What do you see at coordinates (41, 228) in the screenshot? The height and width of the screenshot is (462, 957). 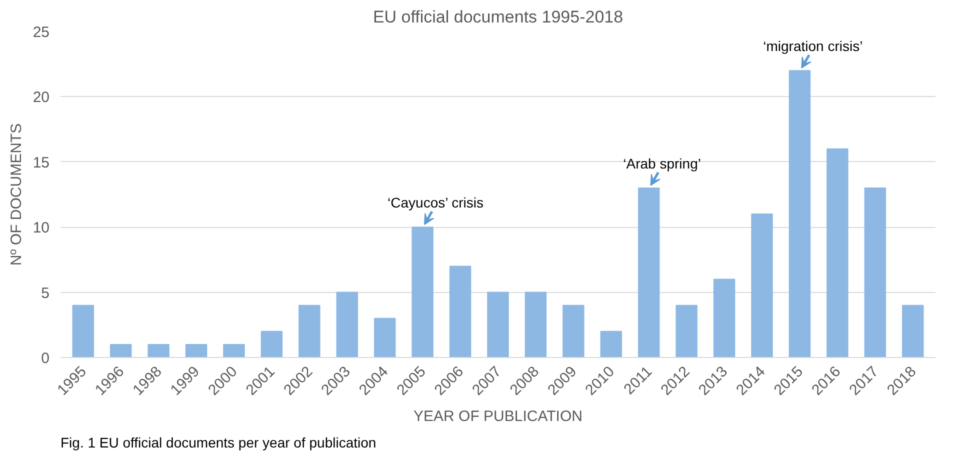 I see `y-tick-label: 10` at bounding box center [41, 228].